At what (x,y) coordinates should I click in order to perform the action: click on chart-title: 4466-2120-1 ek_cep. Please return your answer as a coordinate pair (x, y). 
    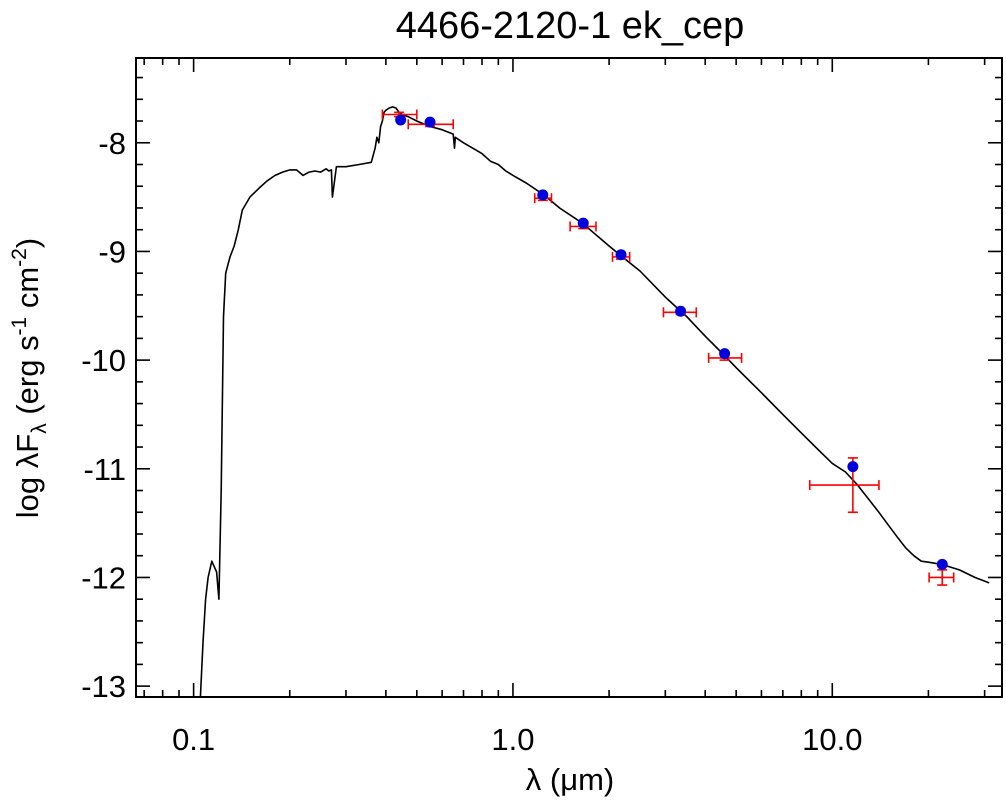
    Looking at the image, I should click on (570, 26).